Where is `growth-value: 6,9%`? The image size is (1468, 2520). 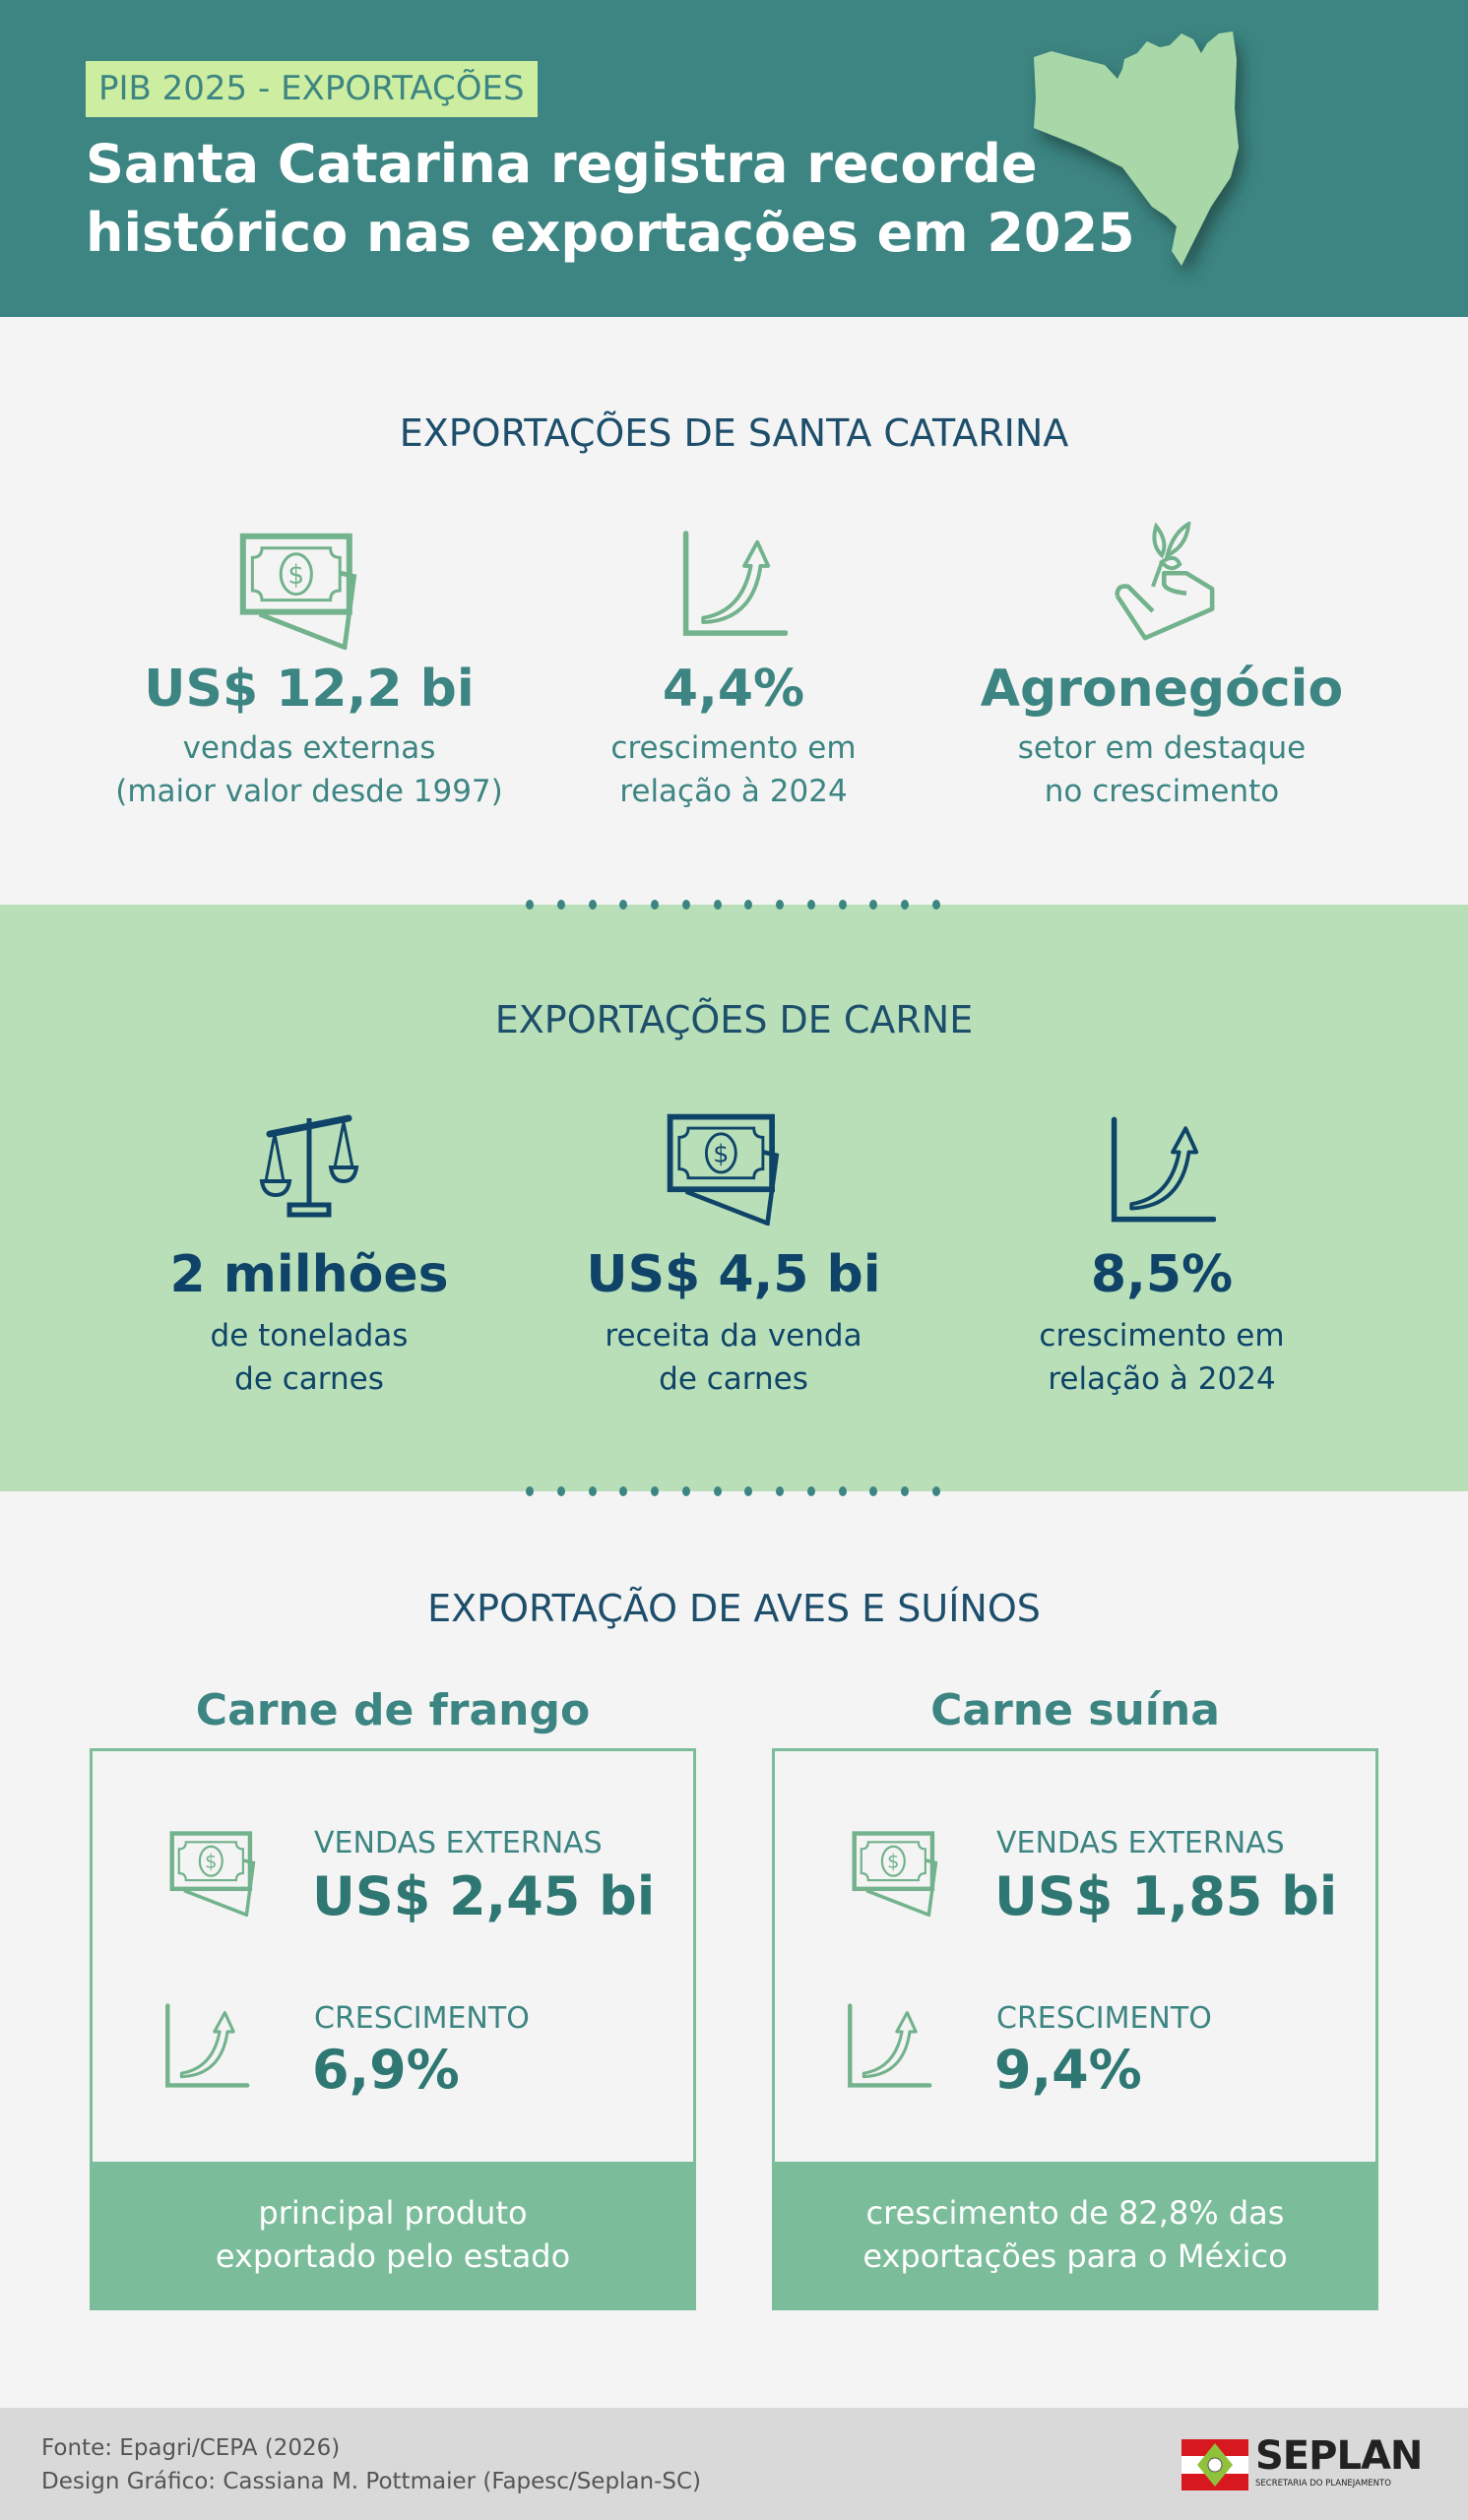
growth-value: 6,9% is located at coordinates (386, 2070).